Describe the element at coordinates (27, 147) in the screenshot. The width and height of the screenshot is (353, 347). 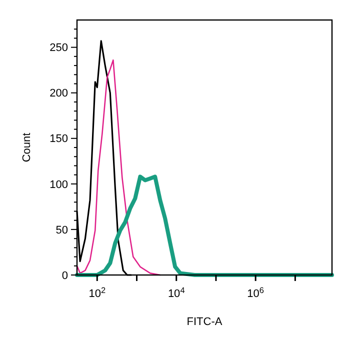
I see `y-axis-title: Count` at that location.